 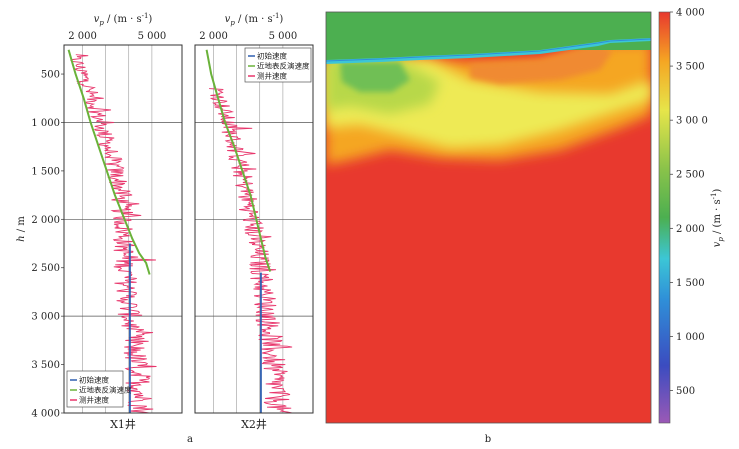 I want to click on x2-legend: 初始速度 近地表反演速度 测井速度, so click(x=278, y=65).